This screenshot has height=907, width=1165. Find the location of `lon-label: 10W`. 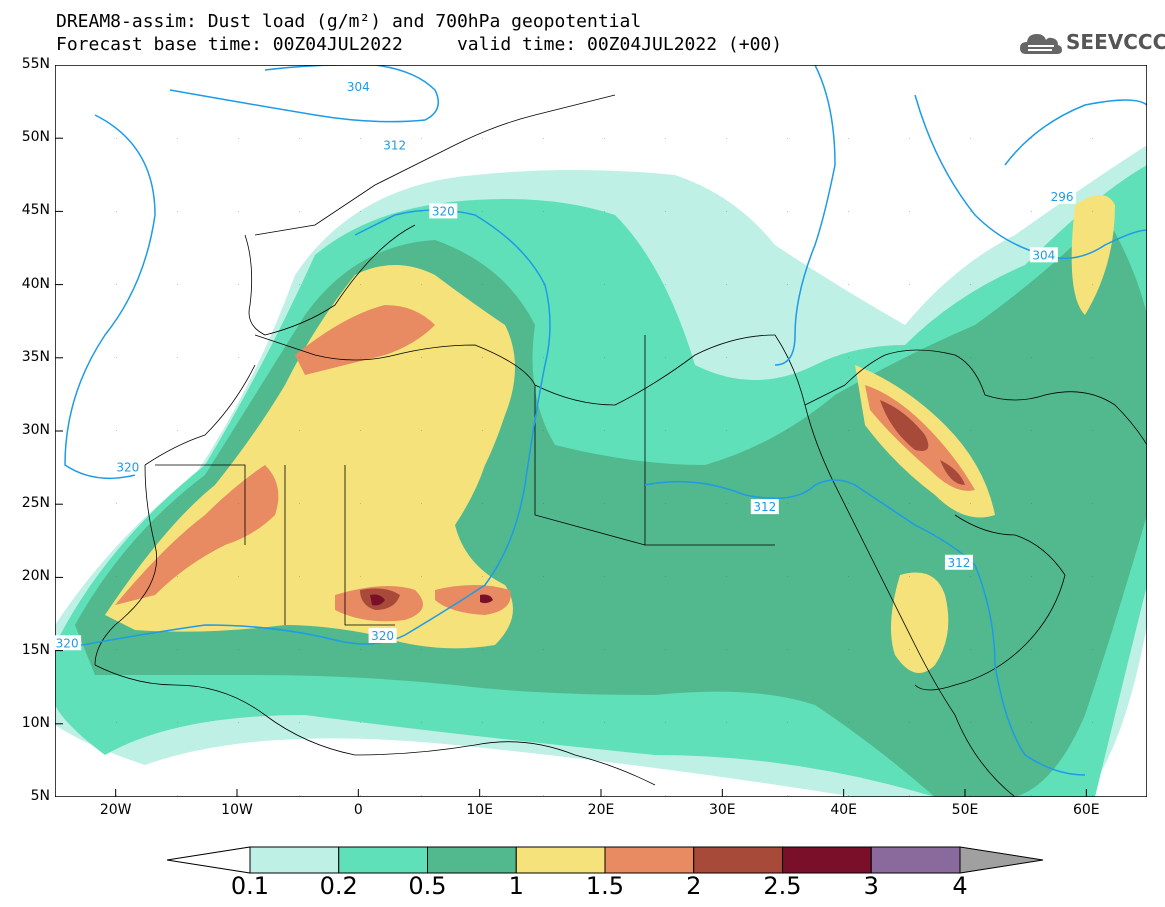

lon-label: 10W is located at coordinates (237, 810).